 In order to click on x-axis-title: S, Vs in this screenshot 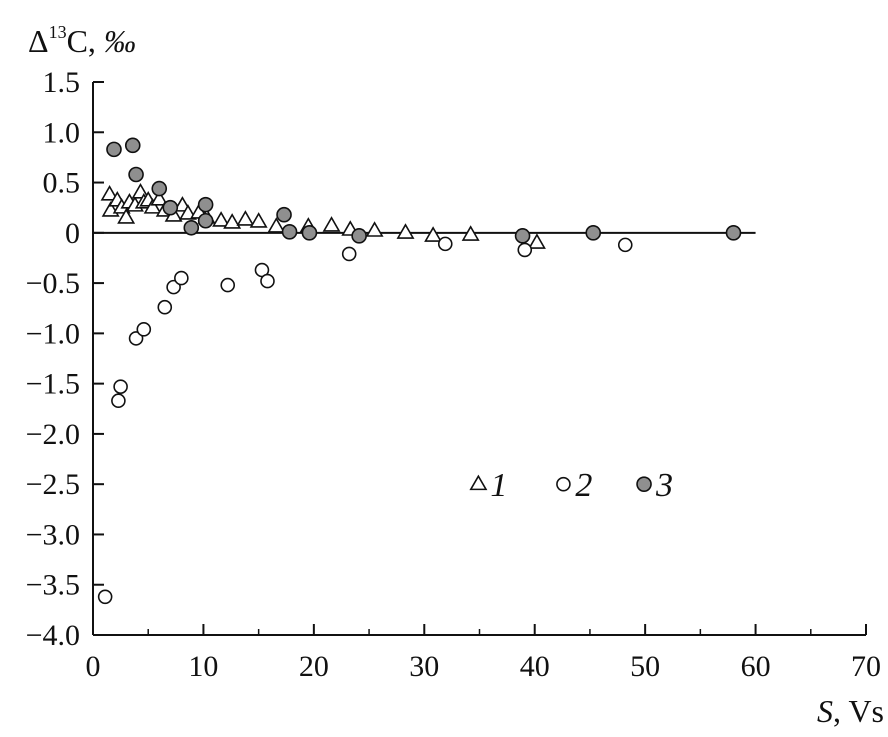, I will do `click(850, 711)`.